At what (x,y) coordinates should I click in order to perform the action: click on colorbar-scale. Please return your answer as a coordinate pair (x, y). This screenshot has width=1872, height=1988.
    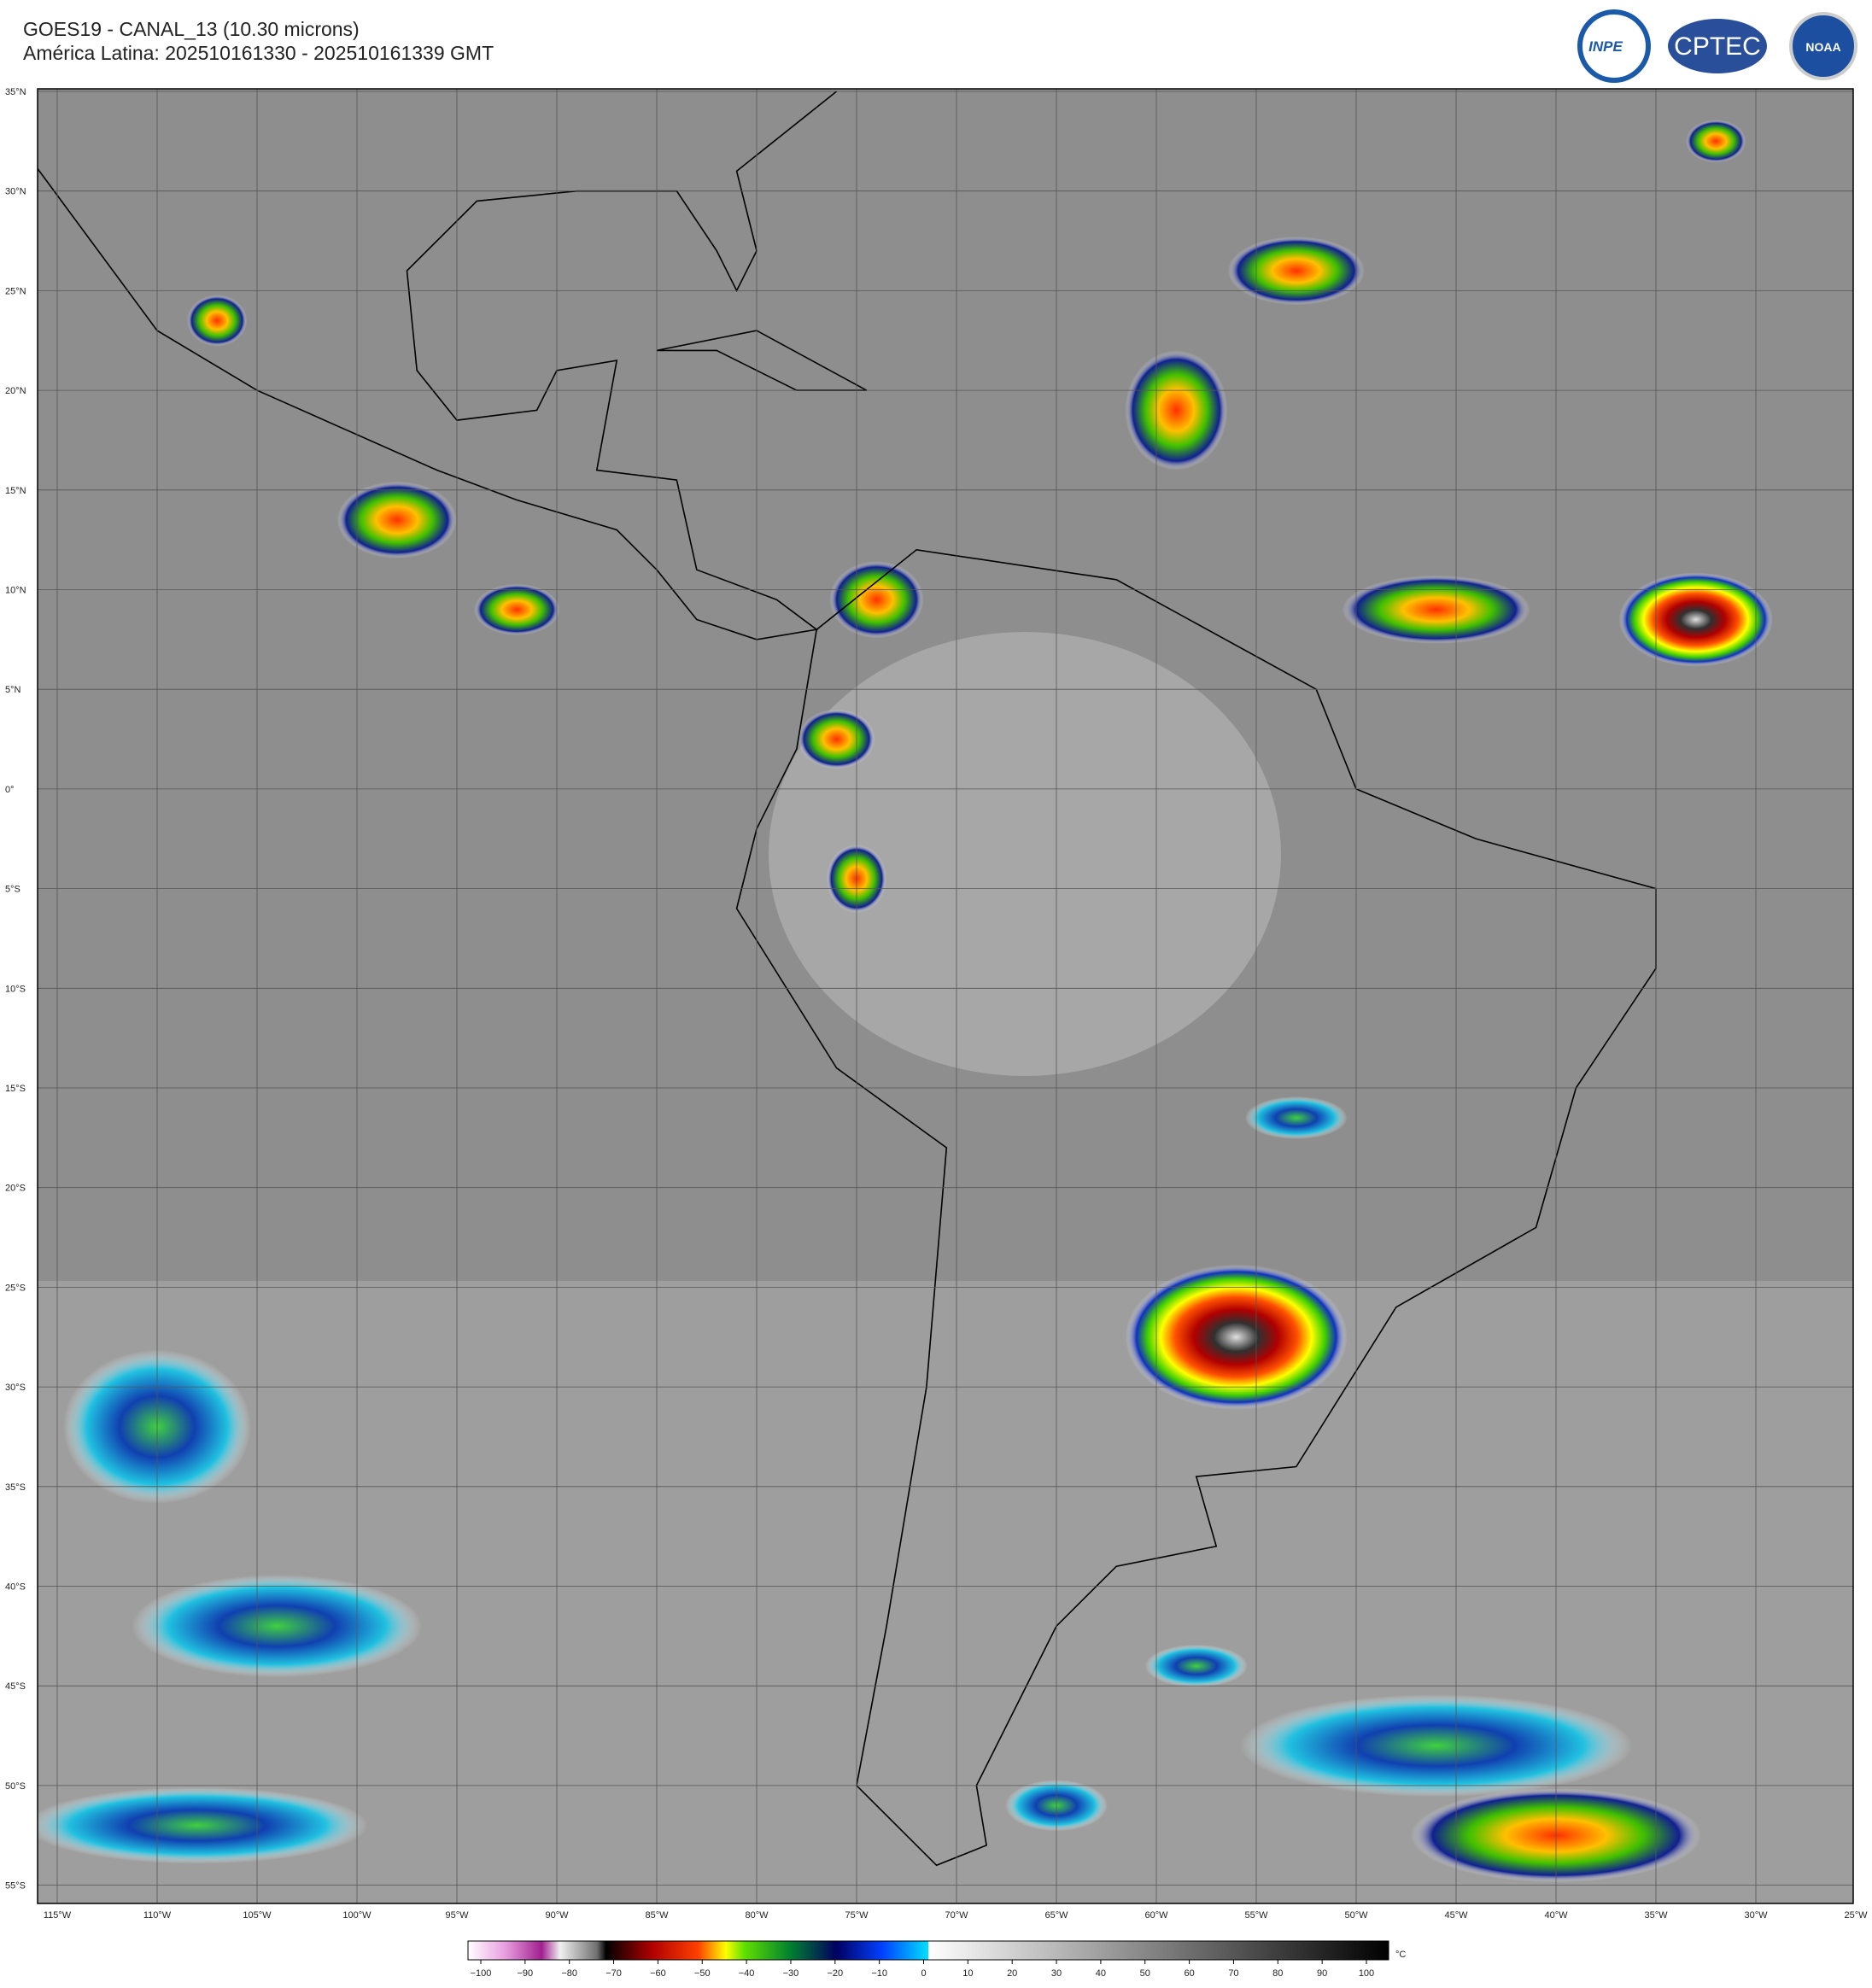
    Looking at the image, I should click on (928, 1950).